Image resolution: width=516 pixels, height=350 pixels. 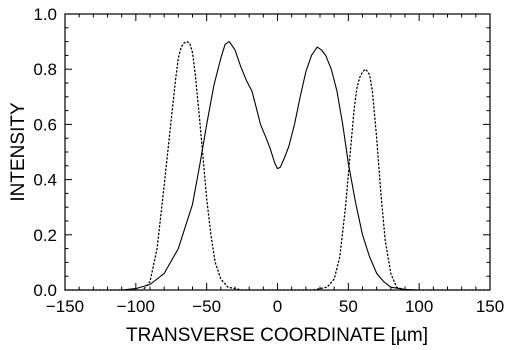 I want to click on y-axis-title: INTENSITY, so click(x=18, y=152).